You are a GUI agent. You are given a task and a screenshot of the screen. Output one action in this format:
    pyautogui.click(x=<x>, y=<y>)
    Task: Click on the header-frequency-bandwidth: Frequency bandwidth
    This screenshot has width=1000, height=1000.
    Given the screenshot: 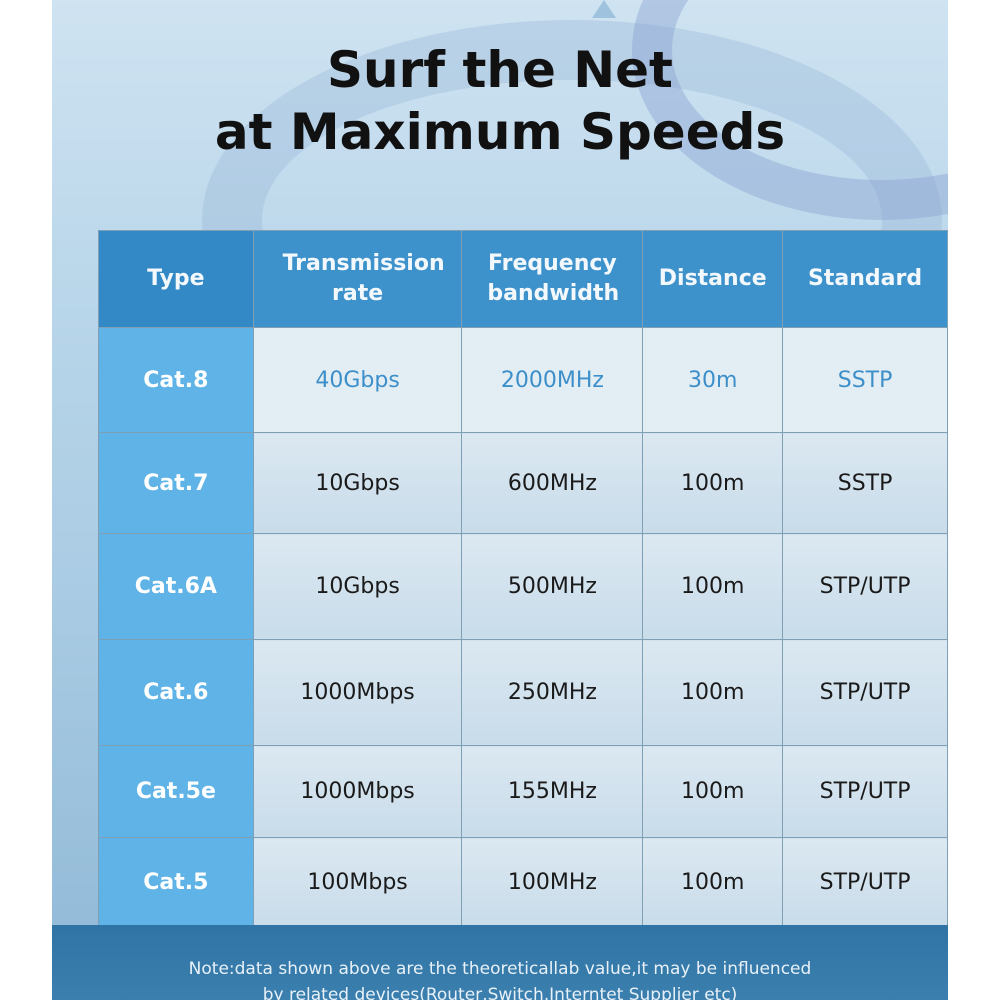 What is the action you would take?
    pyautogui.click(x=552, y=279)
    